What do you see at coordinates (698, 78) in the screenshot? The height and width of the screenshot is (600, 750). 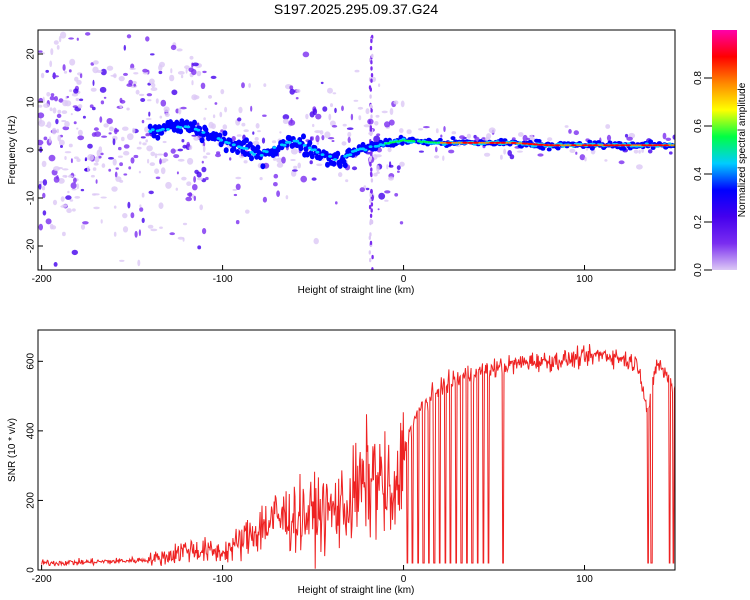 I see `colorbar-tick-label: 0.8` at bounding box center [698, 78].